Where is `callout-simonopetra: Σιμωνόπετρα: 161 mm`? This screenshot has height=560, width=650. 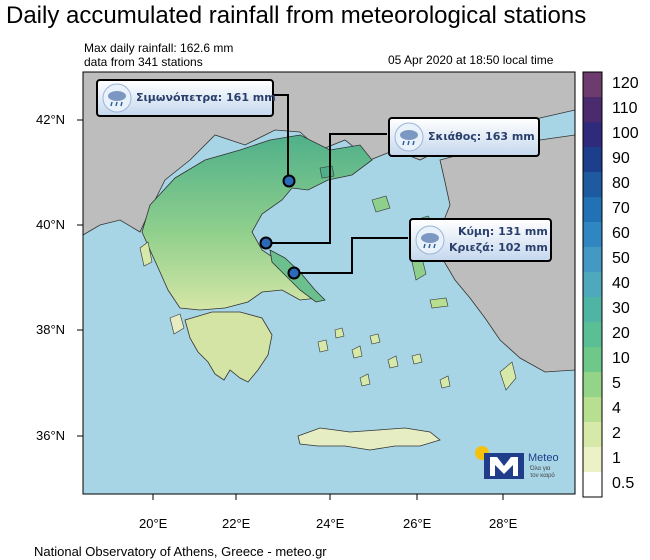
callout-simonopetra: Σιμωνόπετρα: 161 mm is located at coordinates (186, 98).